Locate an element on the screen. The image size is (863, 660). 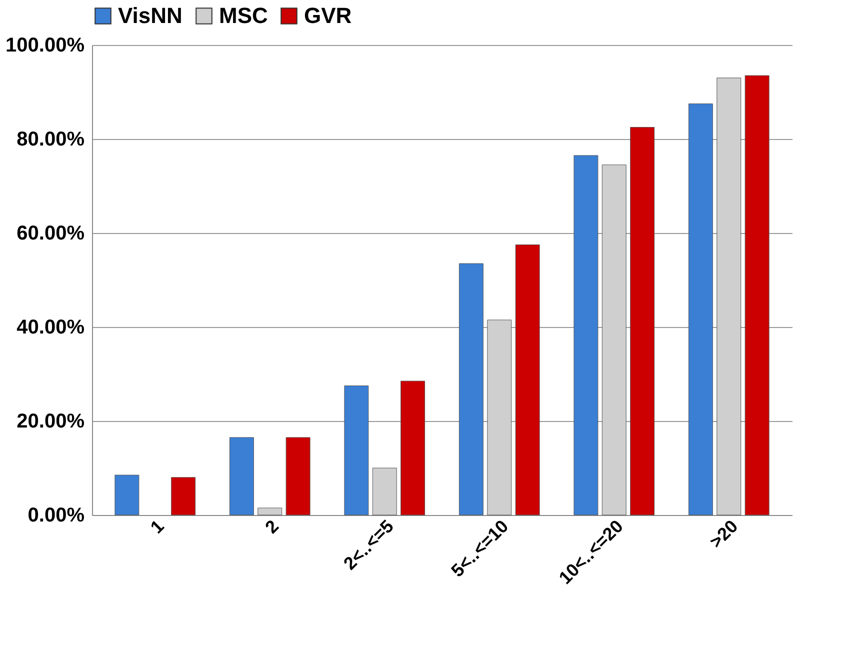
y-tick-label: 60.00% is located at coordinates (50, 233).